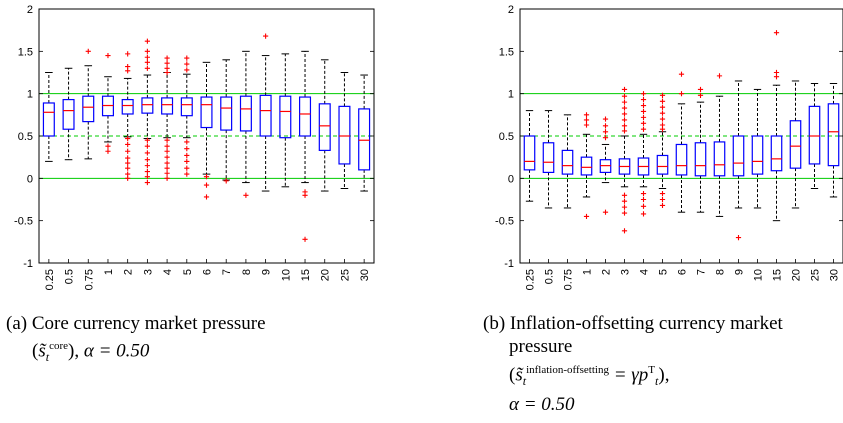  What do you see at coordinates (494, 323) in the screenshot?
I see `caption-b-label: (b)` at bounding box center [494, 323].